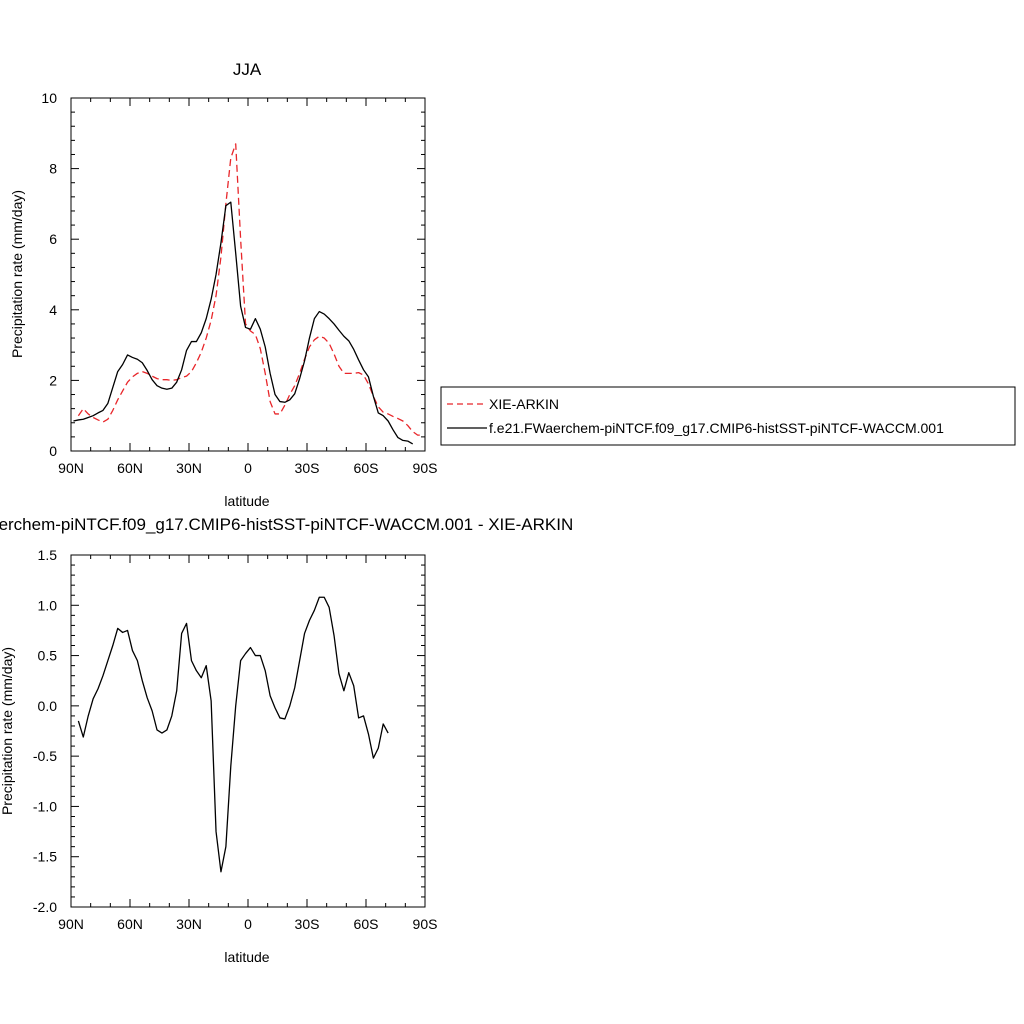 The image size is (1024, 1024). I want to click on y-tick-label: 10, so click(49, 98).